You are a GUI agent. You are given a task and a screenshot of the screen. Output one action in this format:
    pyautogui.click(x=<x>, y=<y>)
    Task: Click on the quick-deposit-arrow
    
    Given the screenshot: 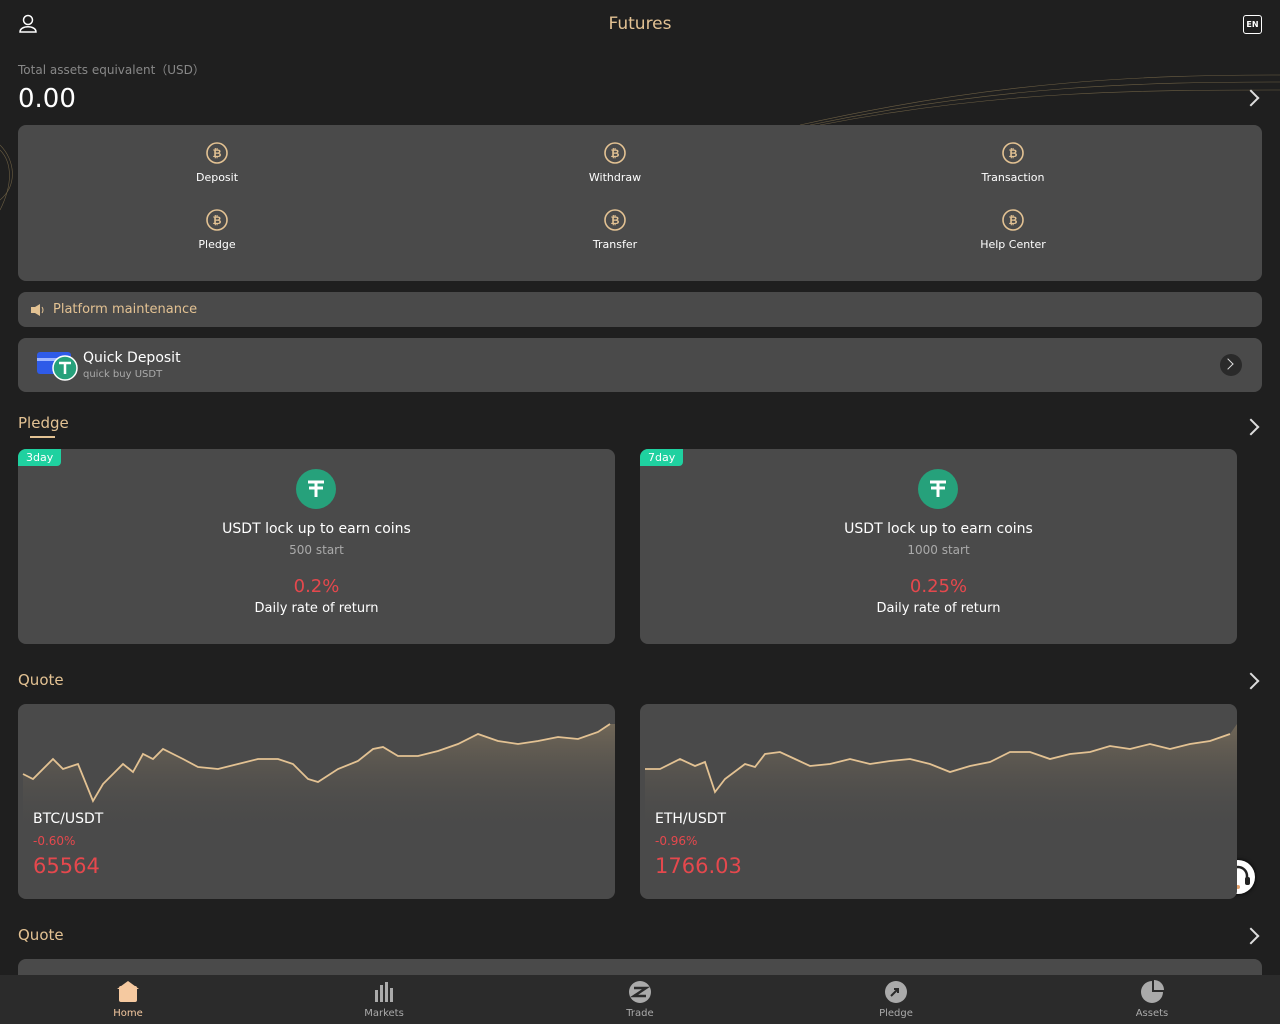 What is the action you would take?
    pyautogui.click(x=1231, y=365)
    